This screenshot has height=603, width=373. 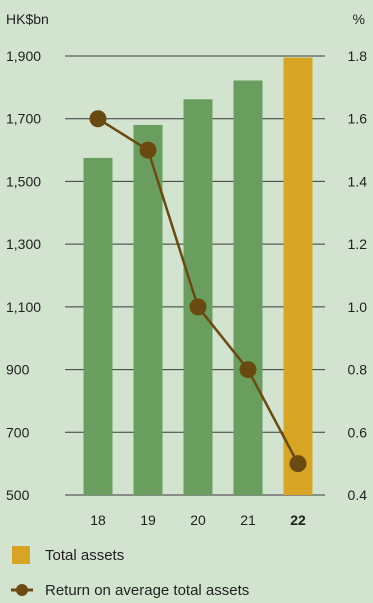 I want to click on right-axis-ticks: 1.8 1.6 1.4 1.2 1.0 0.8 0.6 0.4, so click(x=358, y=275).